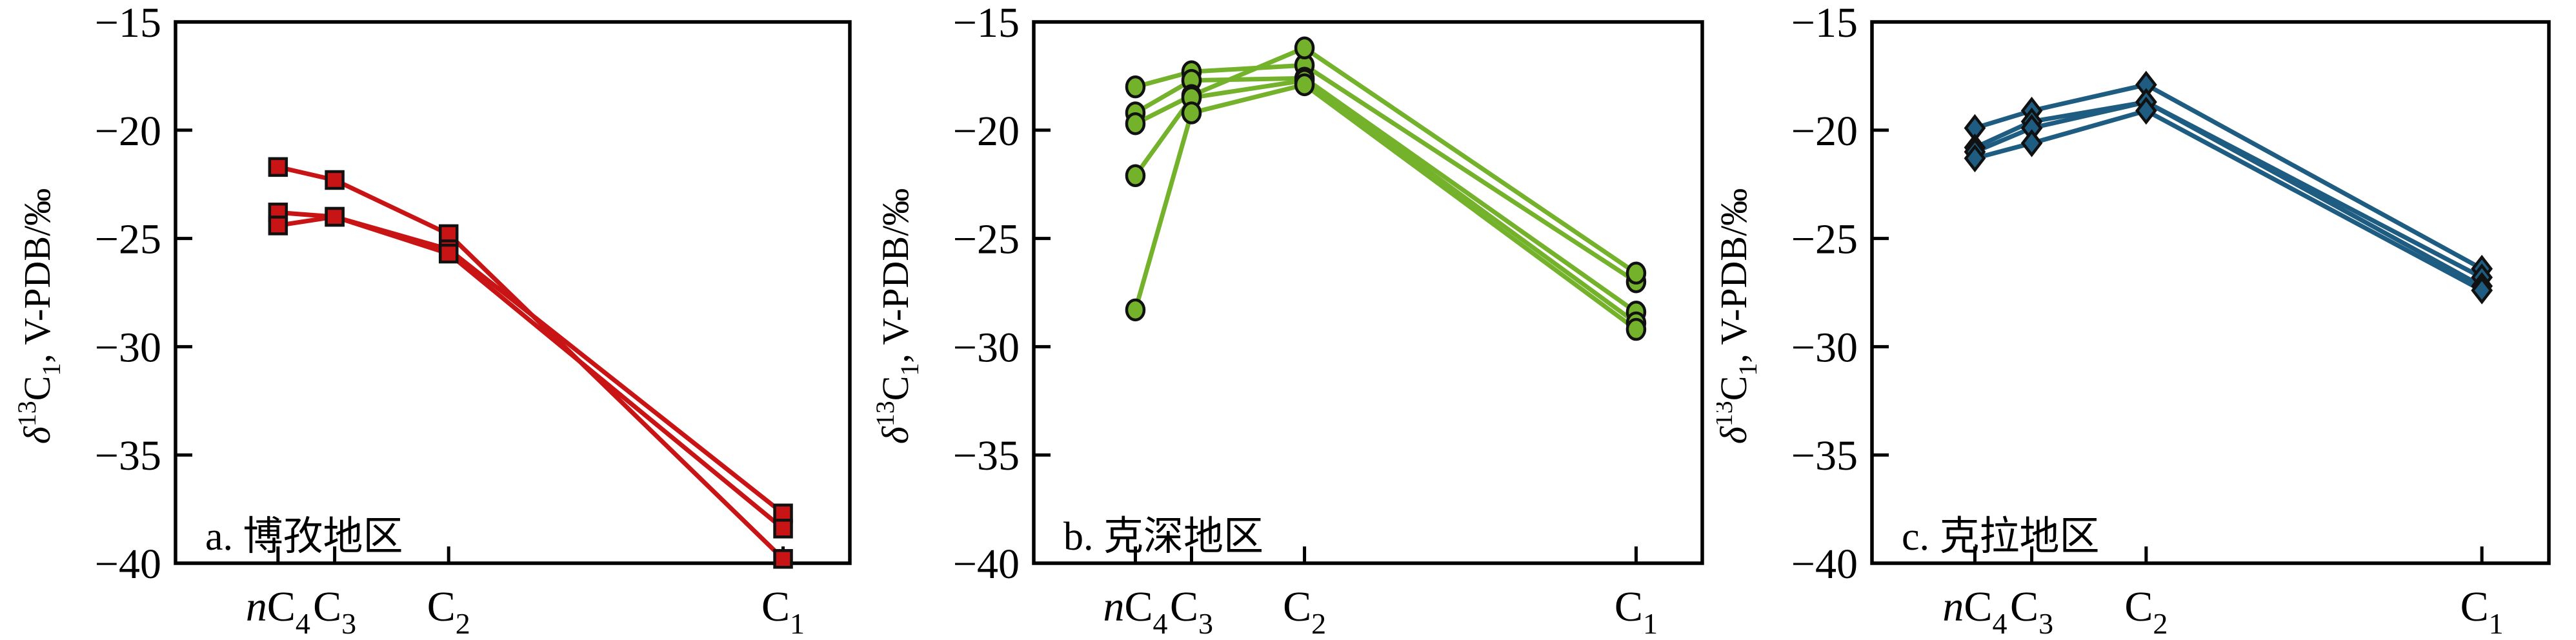 The height and width of the screenshot is (640, 2576). What do you see at coordinates (304, 537) in the screenshot?
I see `panel-caption: a. 博孜地区` at bounding box center [304, 537].